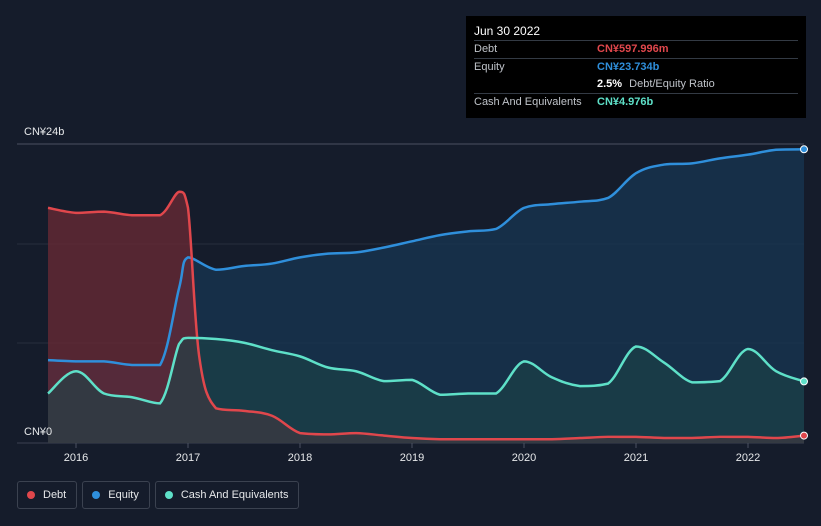 The image size is (821, 526). Describe the element at coordinates (804, 292) in the screenshot. I see `chart-endpoints` at that location.